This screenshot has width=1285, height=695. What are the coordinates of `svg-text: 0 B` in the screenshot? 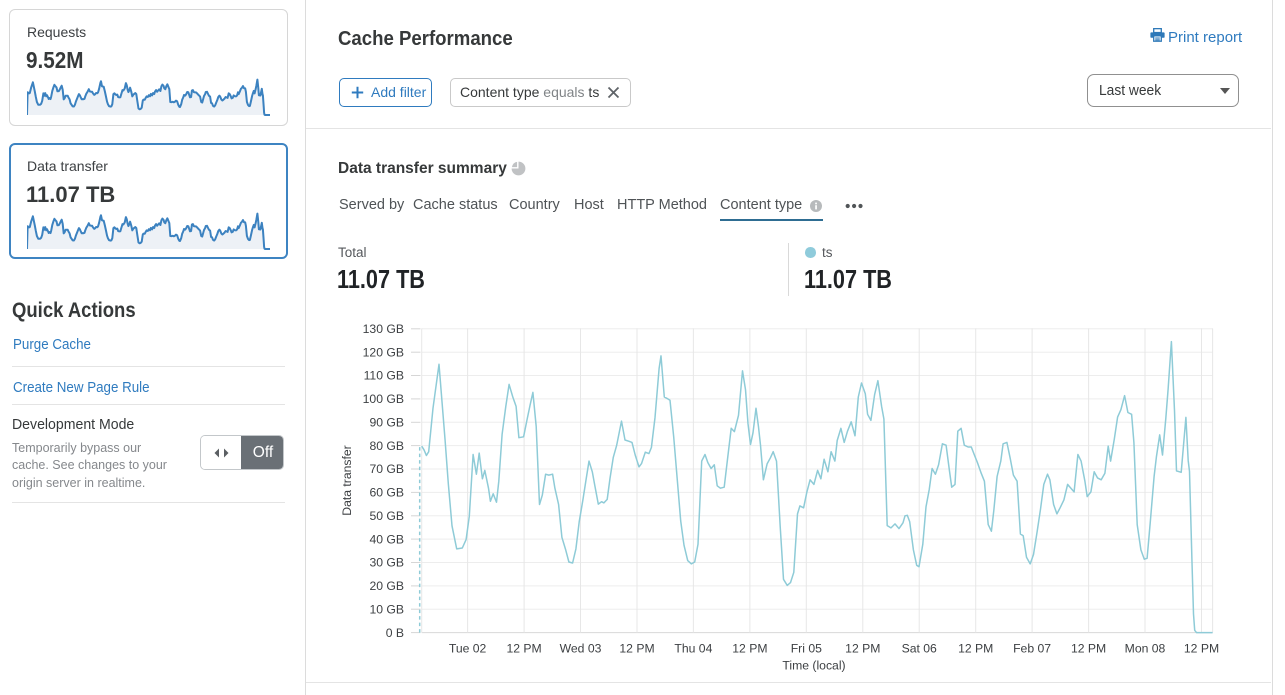 It's located at (395, 633).